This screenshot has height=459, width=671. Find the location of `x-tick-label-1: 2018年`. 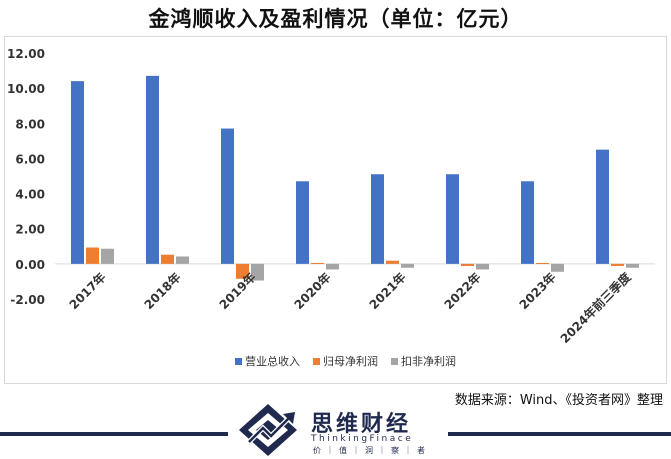

x-tick-label-1: 2018年 is located at coordinates (162, 290).